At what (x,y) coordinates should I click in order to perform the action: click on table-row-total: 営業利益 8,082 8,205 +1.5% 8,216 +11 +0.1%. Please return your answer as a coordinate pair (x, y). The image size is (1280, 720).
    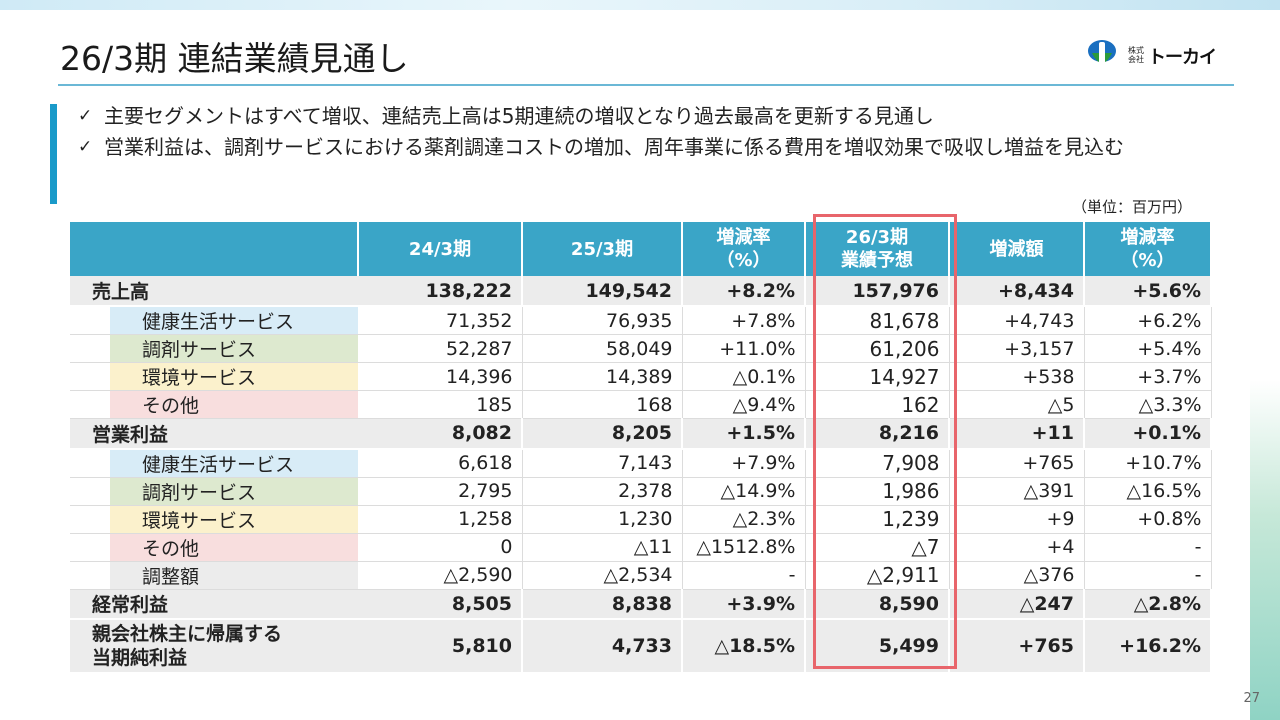
    Looking at the image, I should click on (641, 434).